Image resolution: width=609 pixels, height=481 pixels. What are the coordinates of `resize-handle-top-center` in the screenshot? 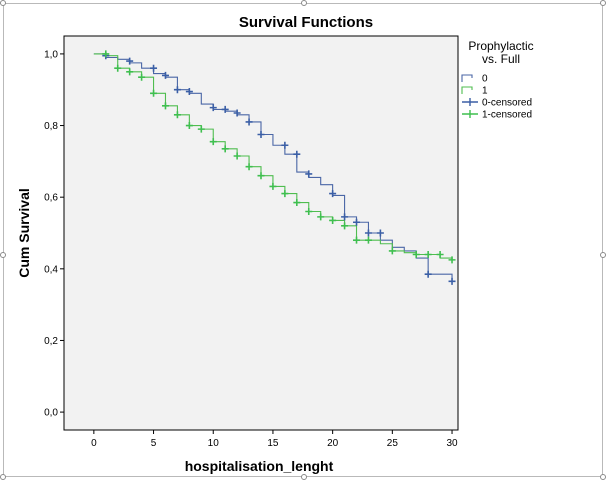 It's located at (304, 3).